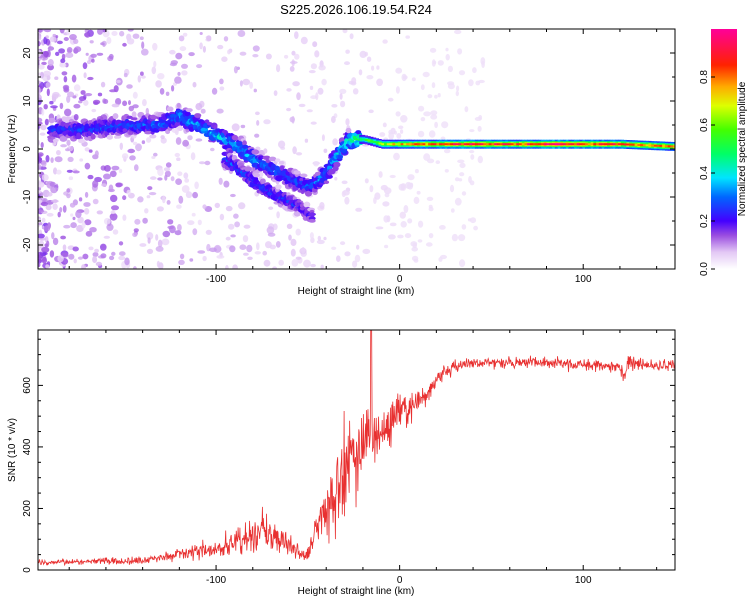  Describe the element at coordinates (27, 570) in the screenshot. I see `y-tick-label: 0` at that location.